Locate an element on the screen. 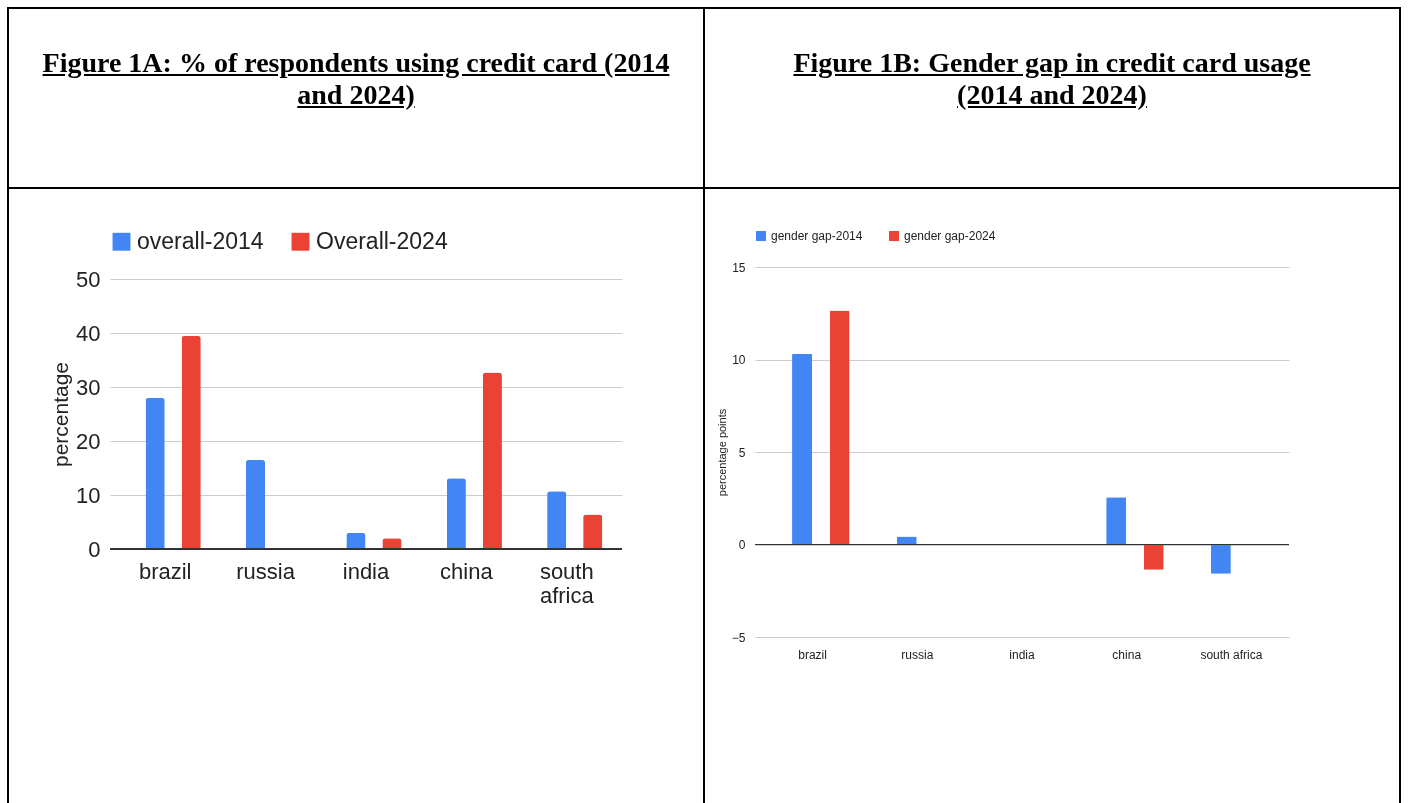  y-tick-label: 5 is located at coordinates (742, 452).